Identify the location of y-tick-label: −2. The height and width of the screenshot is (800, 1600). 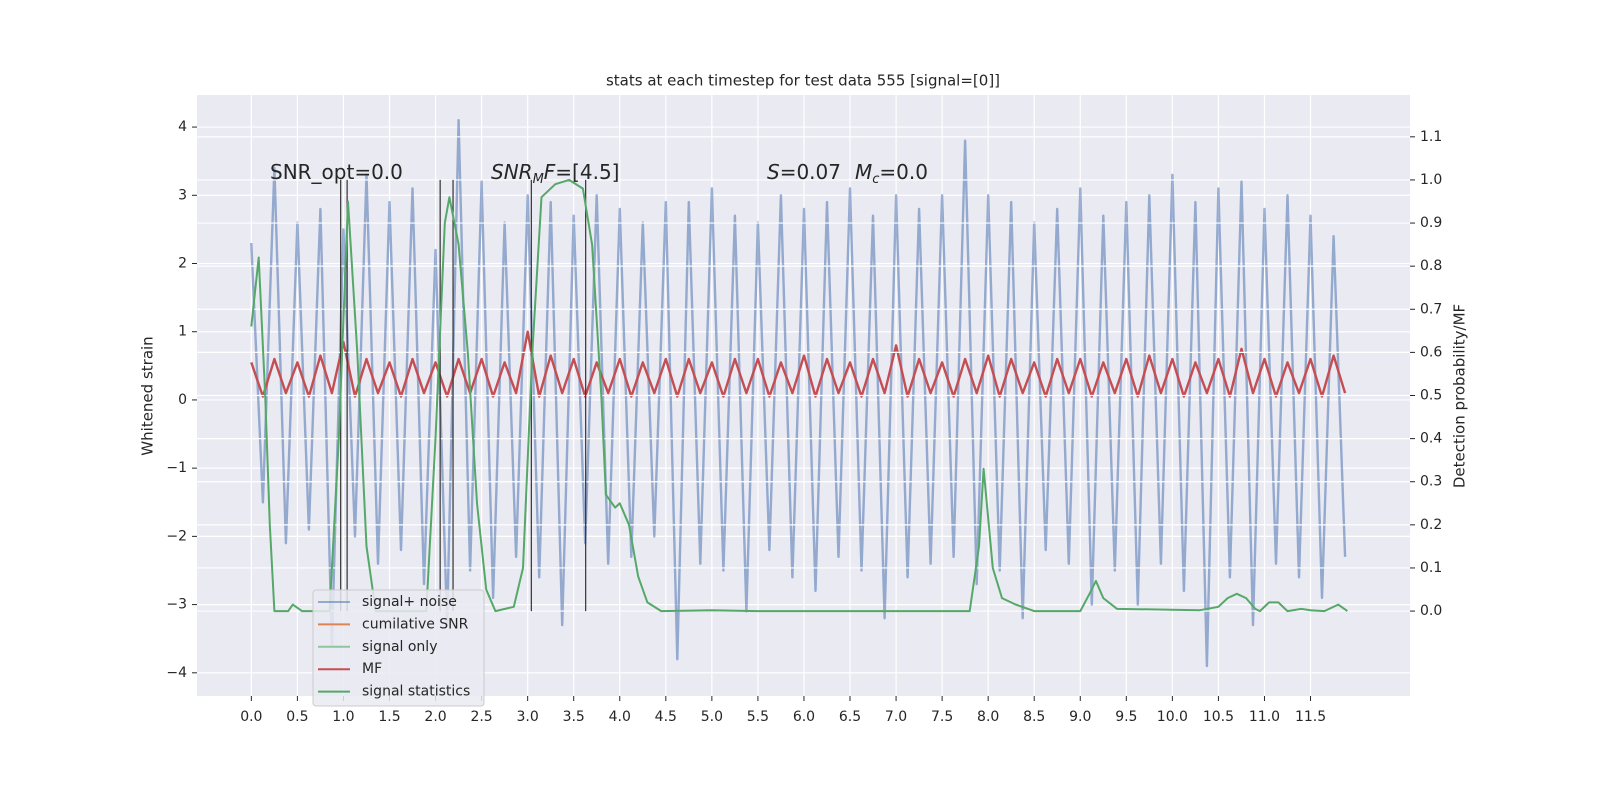
(176, 536).